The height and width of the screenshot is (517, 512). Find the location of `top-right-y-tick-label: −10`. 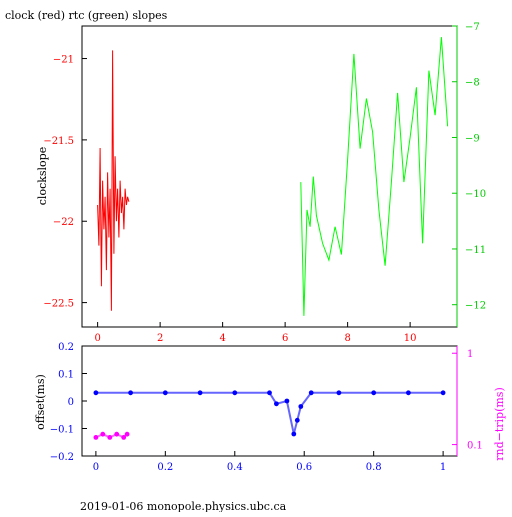

top-right-y-tick-label: −10 is located at coordinates (475, 194).